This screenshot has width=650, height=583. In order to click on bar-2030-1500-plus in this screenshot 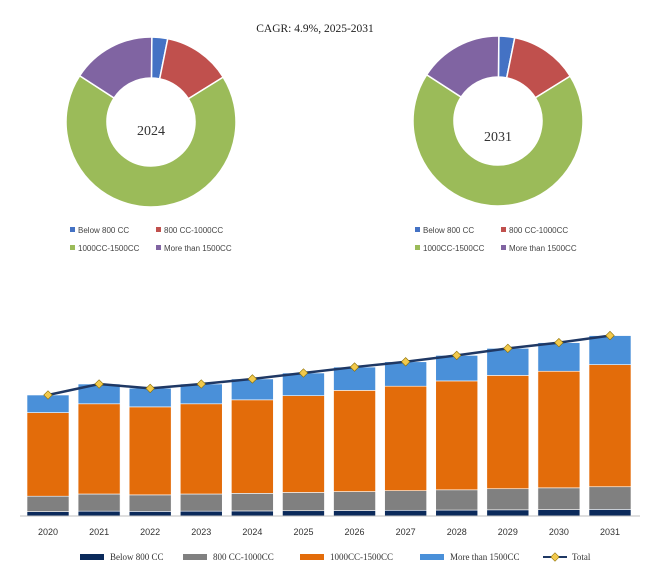, I will do `click(559, 357)`.